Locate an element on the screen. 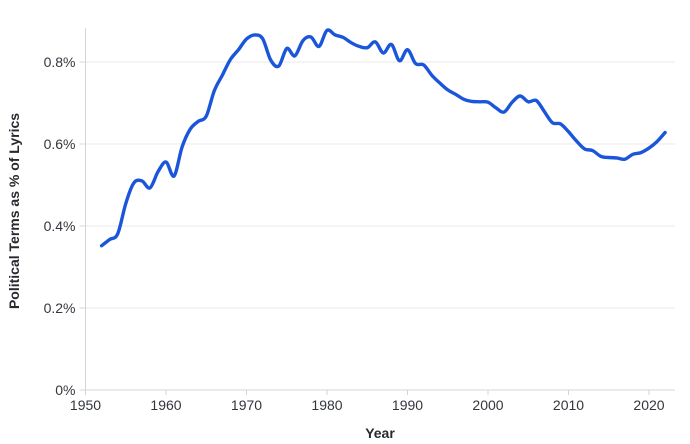 The image size is (690, 444). x-tick-label-2020: 2020 is located at coordinates (648, 405).